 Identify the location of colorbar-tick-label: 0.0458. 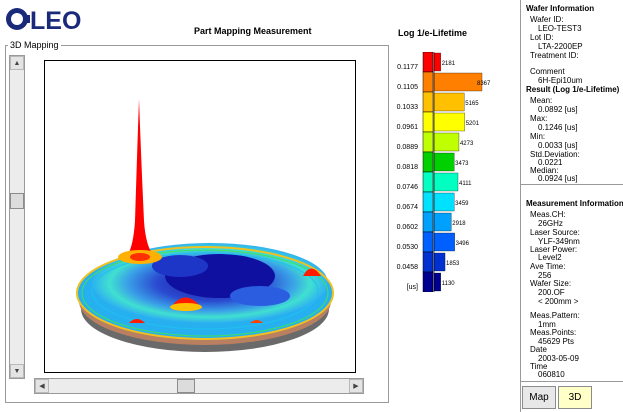
(407, 267).